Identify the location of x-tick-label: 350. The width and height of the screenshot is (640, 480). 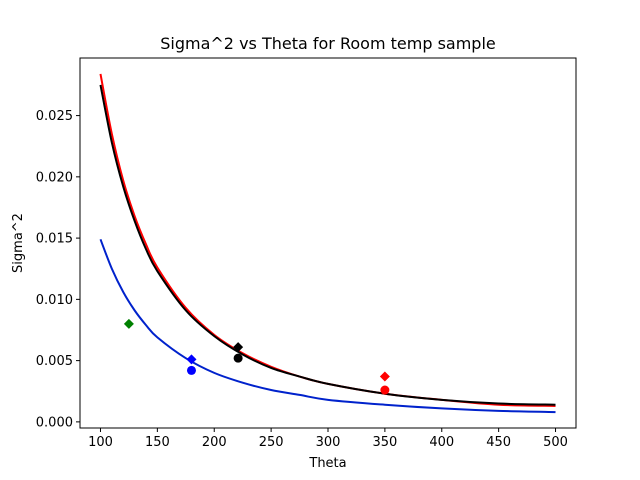
(384, 442).